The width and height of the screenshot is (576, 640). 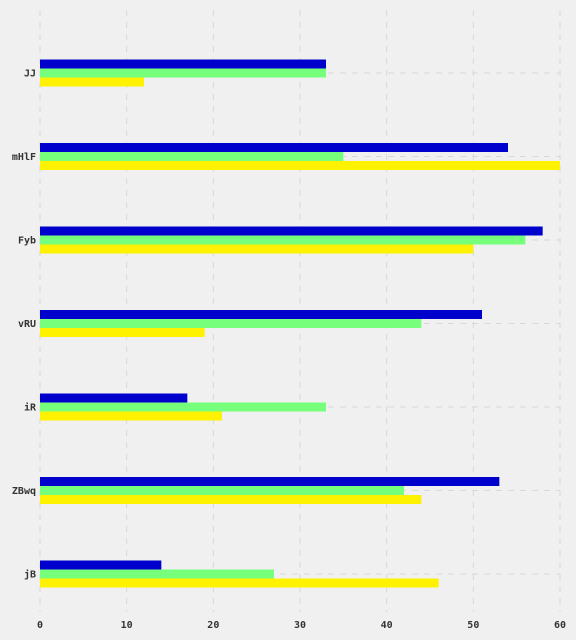 I want to click on x-tick-labels: 0 10 20 30 40 50 60, so click(x=301, y=625).